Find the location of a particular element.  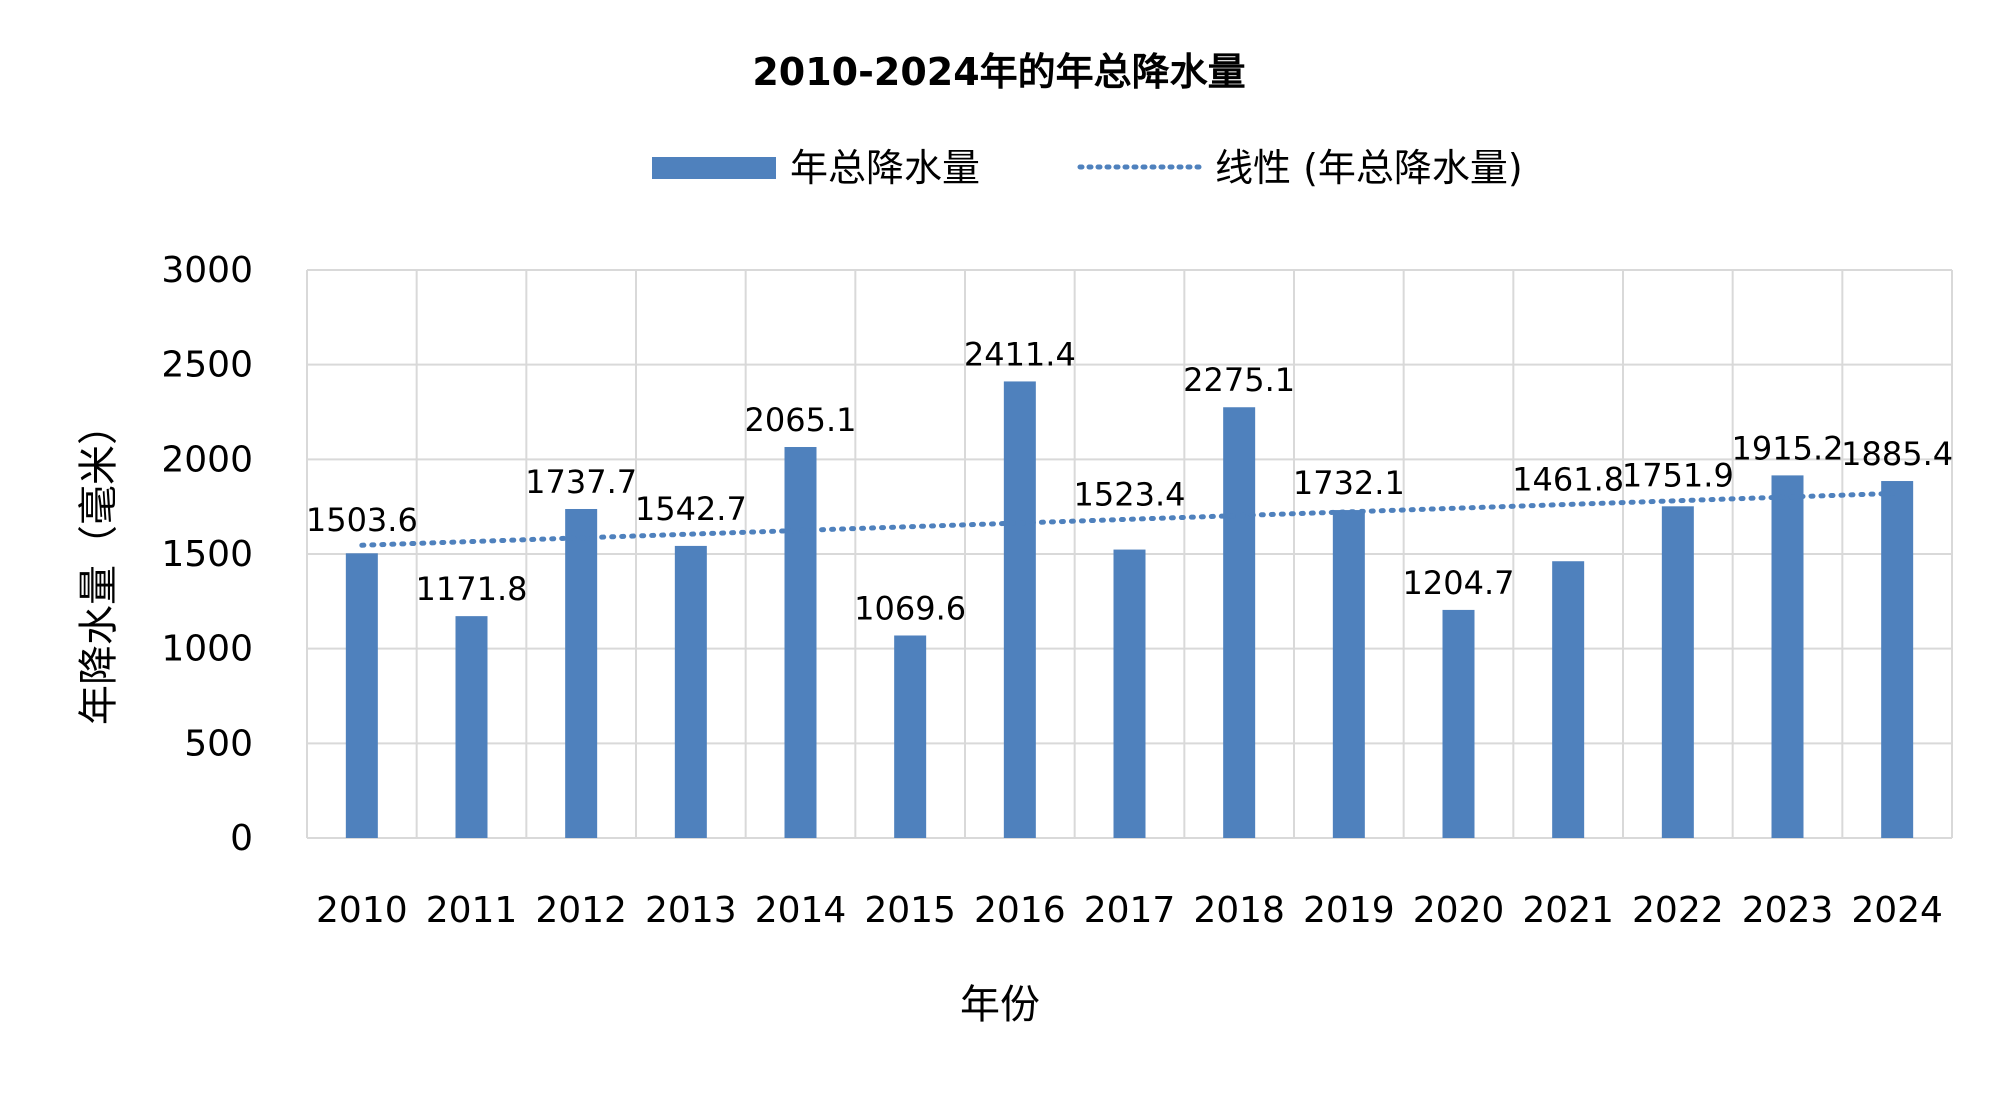

legend-bar-label: 年总降水量 is located at coordinates (885, 168).